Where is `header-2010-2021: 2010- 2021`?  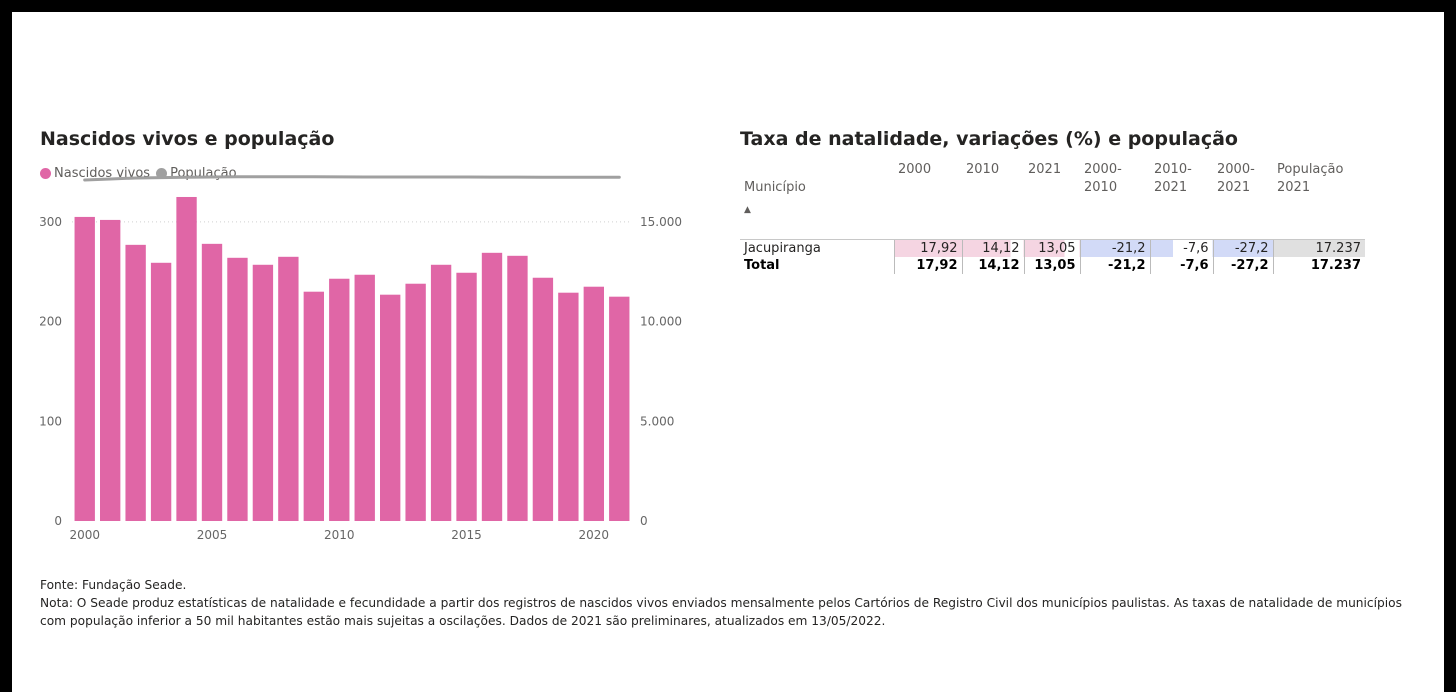 header-2010-2021: 2010- 2021 is located at coordinates (1181, 199).